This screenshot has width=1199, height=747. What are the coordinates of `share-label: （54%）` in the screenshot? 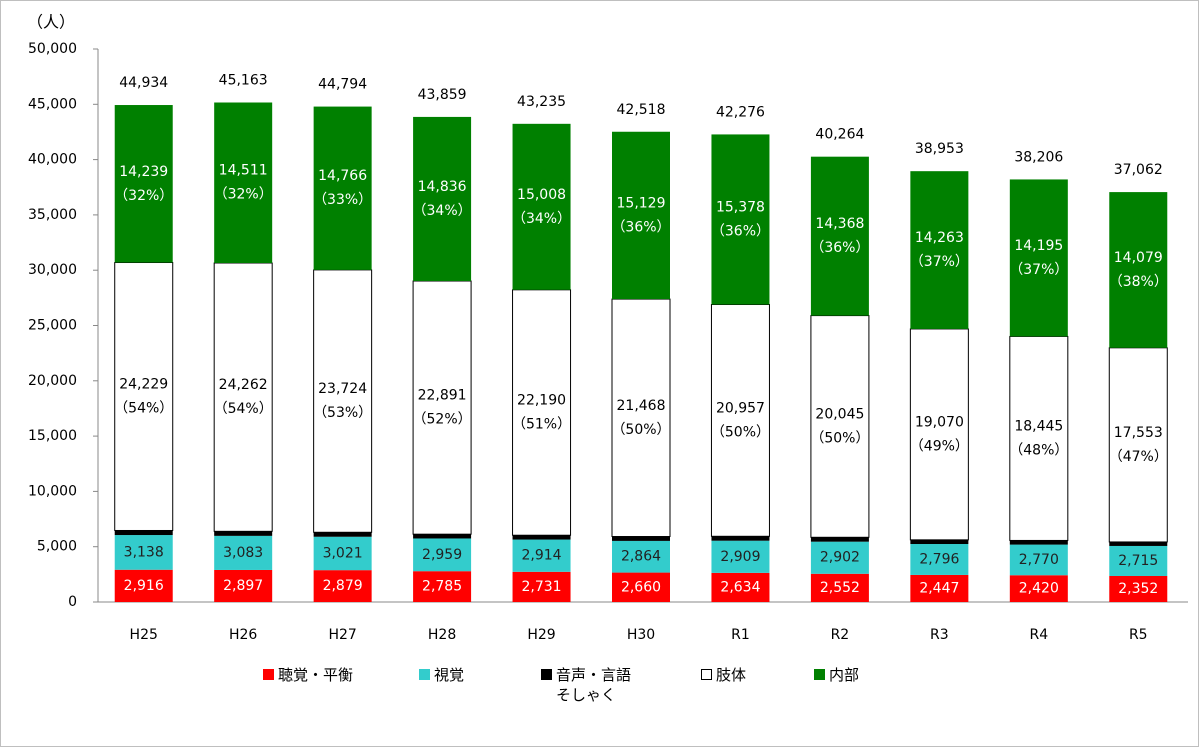 It's located at (243, 409).